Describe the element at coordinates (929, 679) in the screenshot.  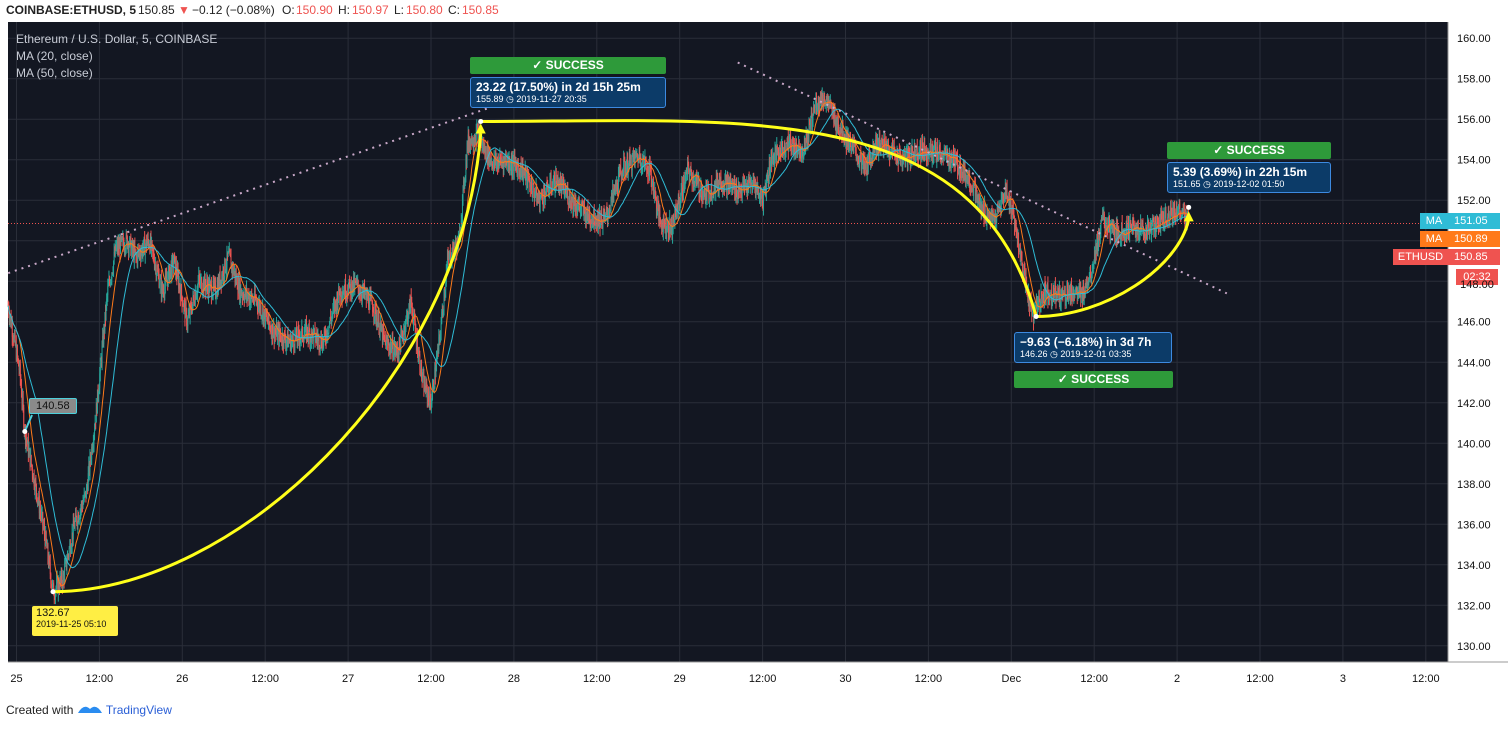
I see `x-tick-label: 12:00` at that location.